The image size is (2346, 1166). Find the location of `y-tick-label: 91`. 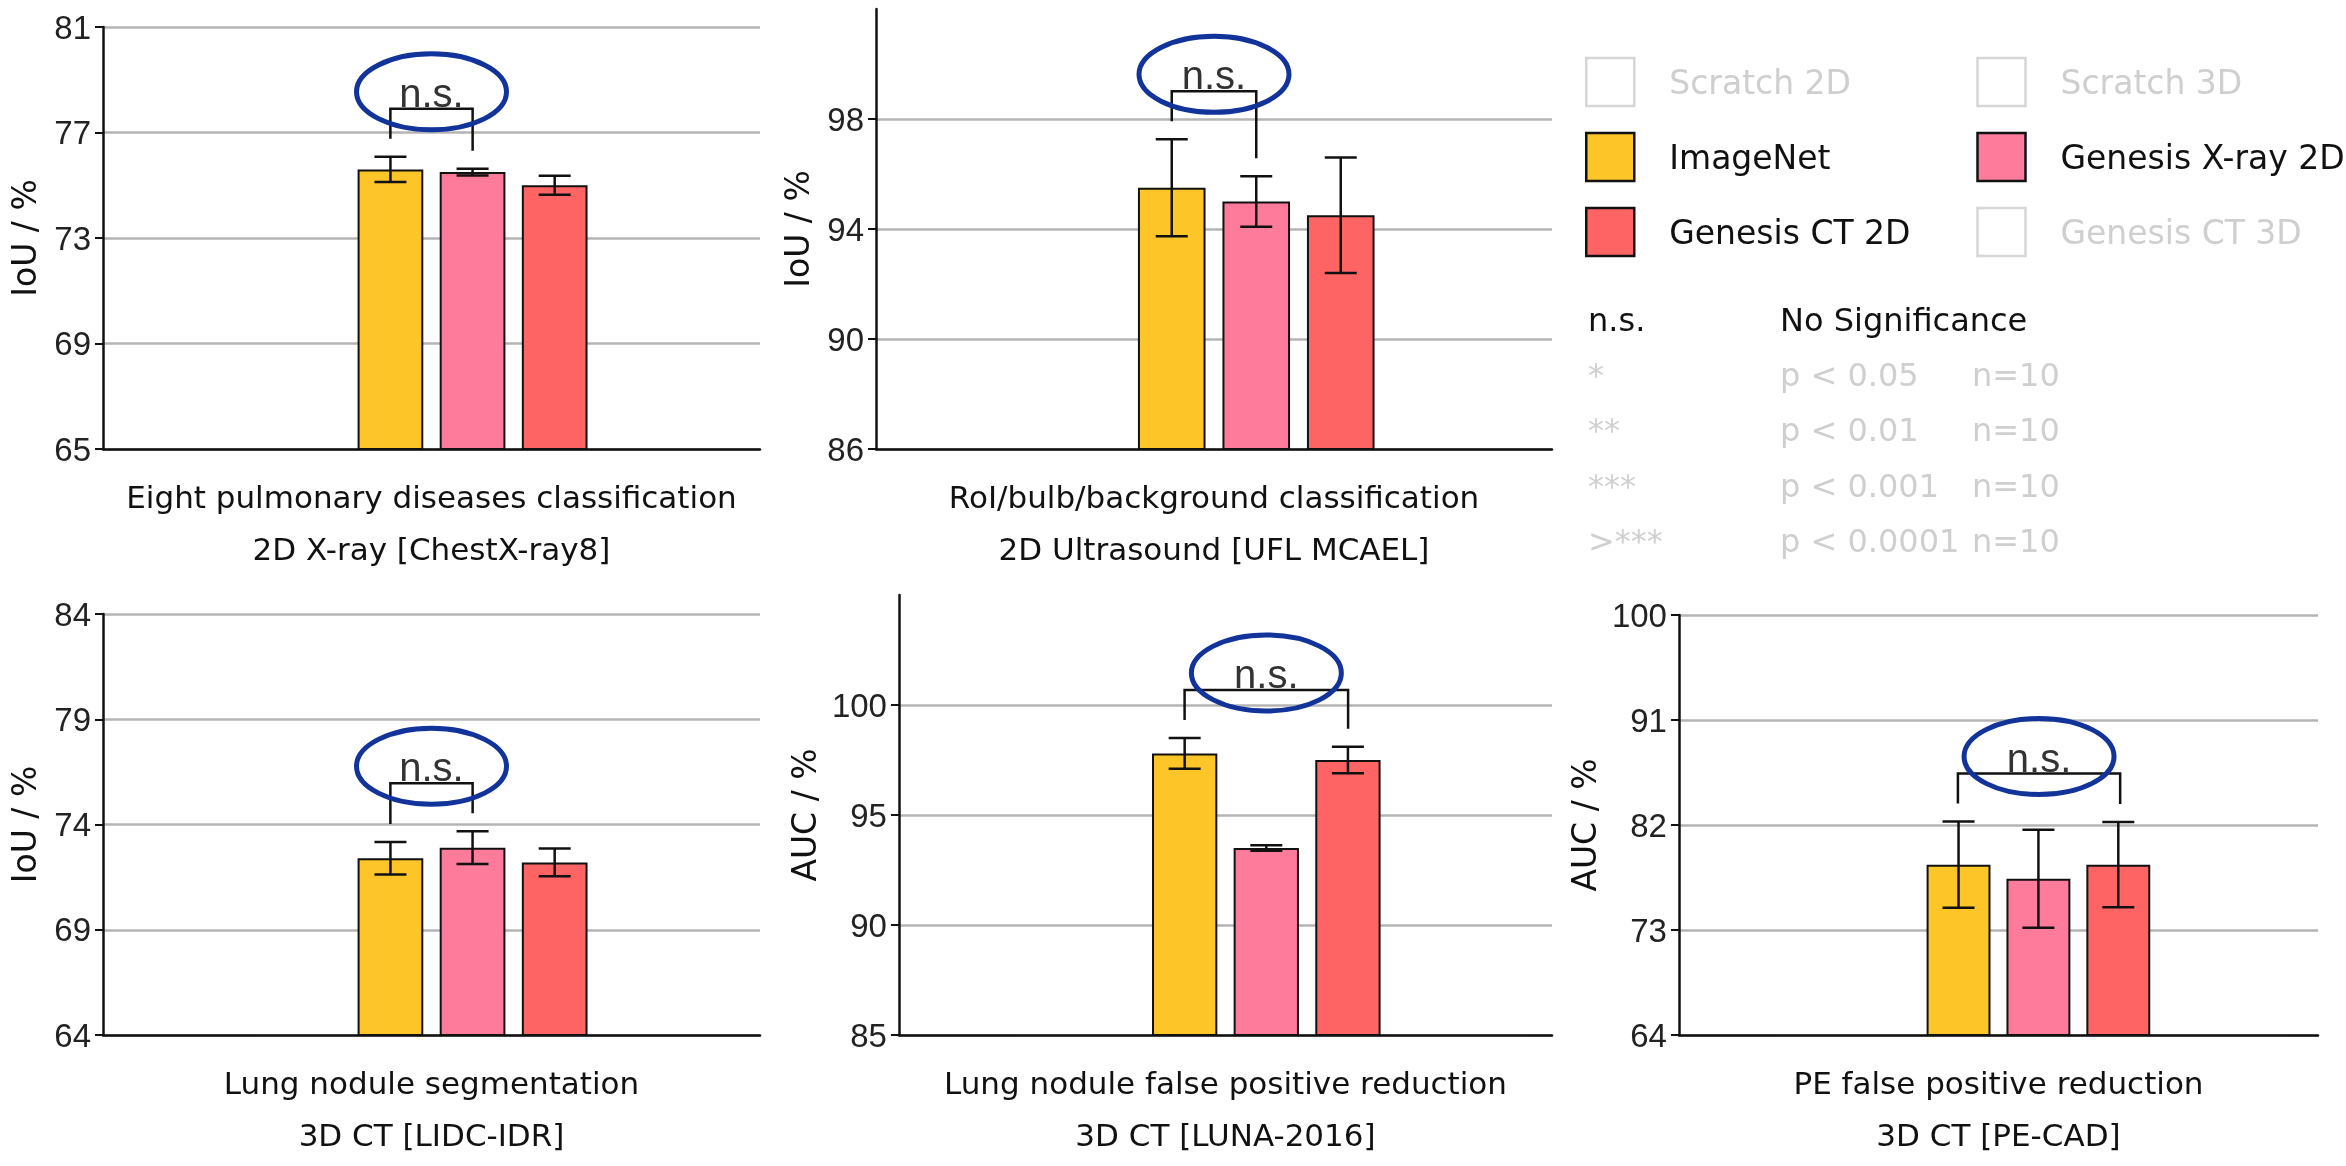

y-tick-label: 91 is located at coordinates (1648, 720).